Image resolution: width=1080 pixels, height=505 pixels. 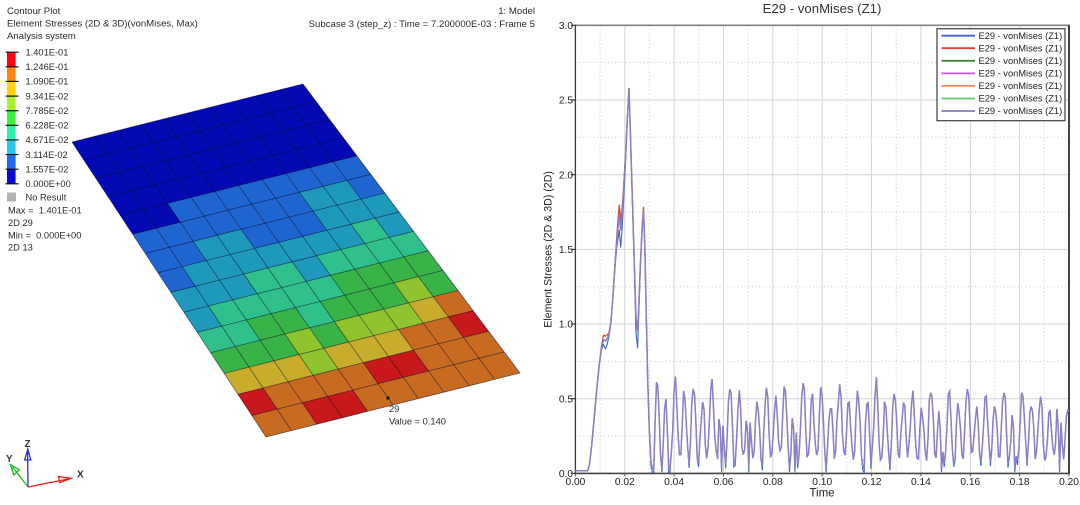 I want to click on svg-text: 3.114E-02, so click(x=47, y=155).